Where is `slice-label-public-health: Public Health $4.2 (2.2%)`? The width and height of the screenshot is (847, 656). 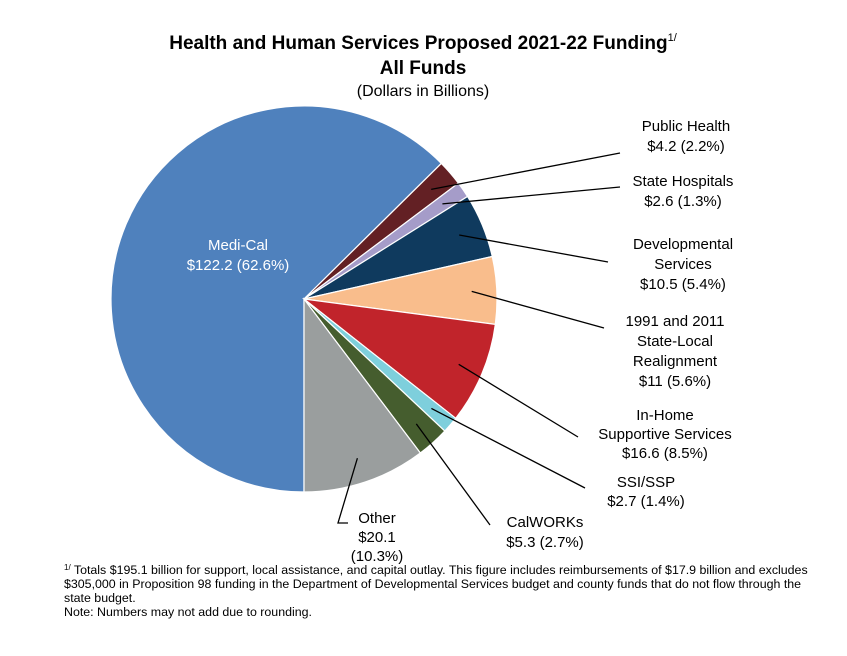
slice-label-public-health: Public Health $4.2 (2.2%) is located at coordinates (686, 136).